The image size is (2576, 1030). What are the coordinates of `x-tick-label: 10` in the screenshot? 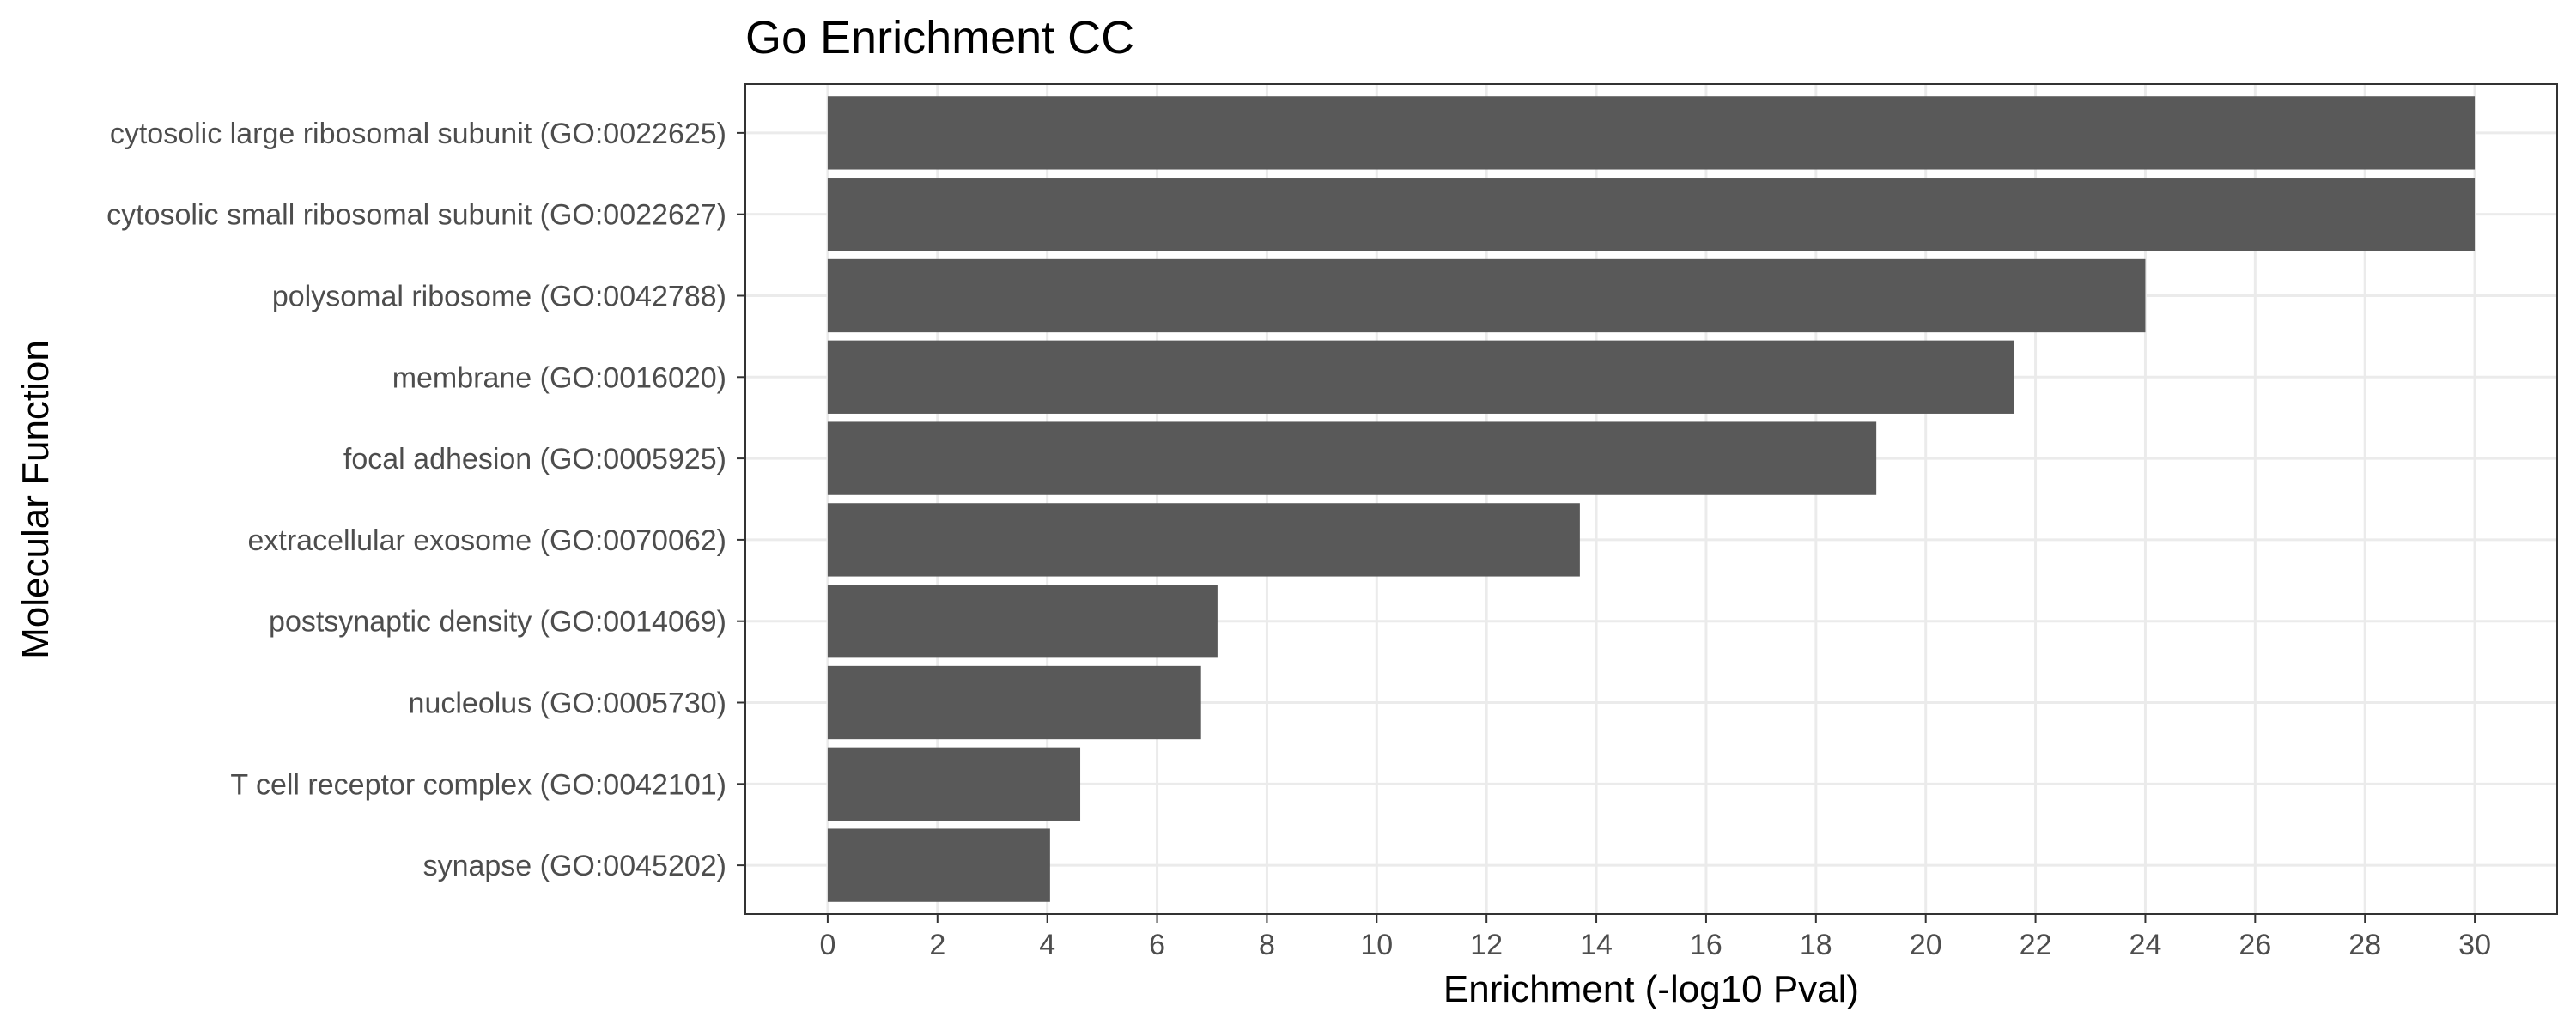 It's located at (1376, 945).